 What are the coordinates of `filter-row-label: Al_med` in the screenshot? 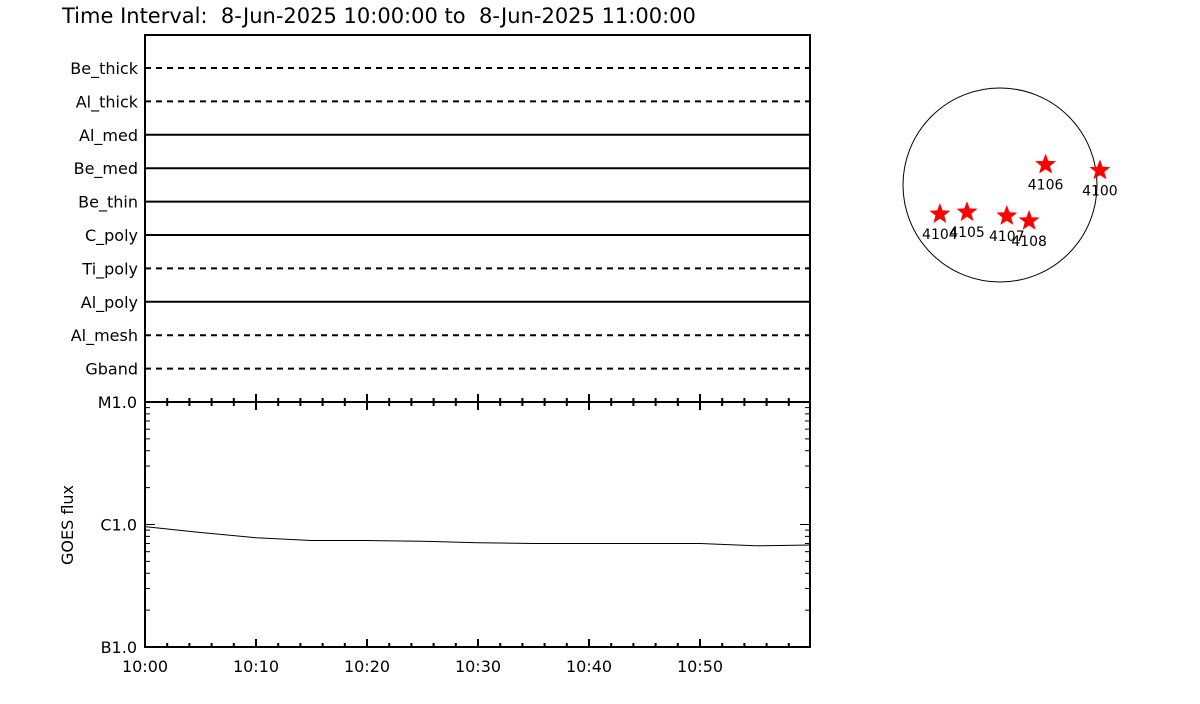 It's located at (108, 136).